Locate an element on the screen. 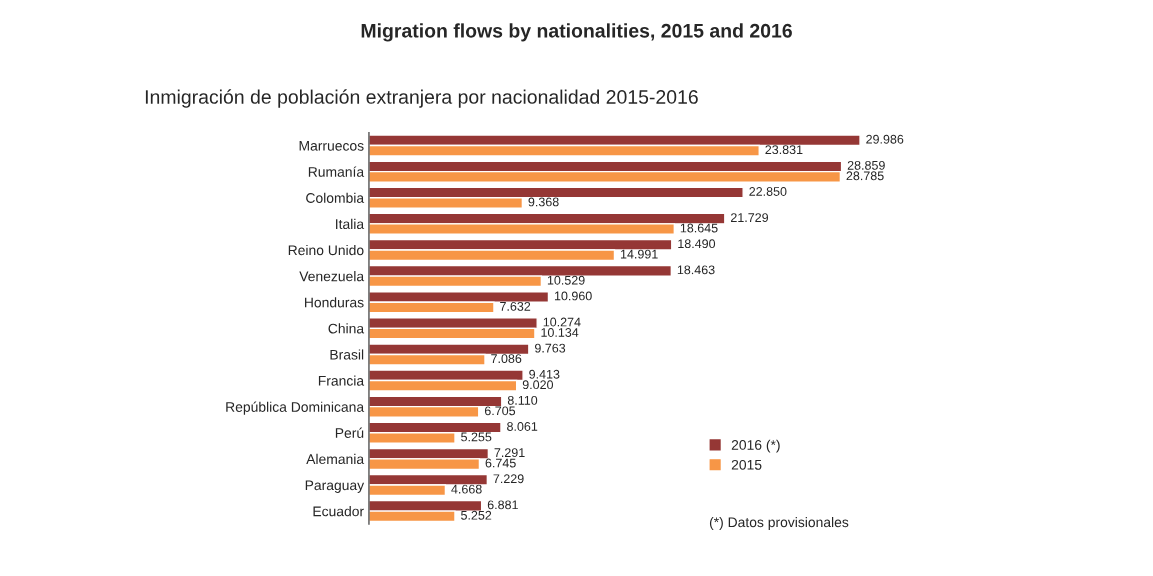  data-label: 5.252 is located at coordinates (476, 515).